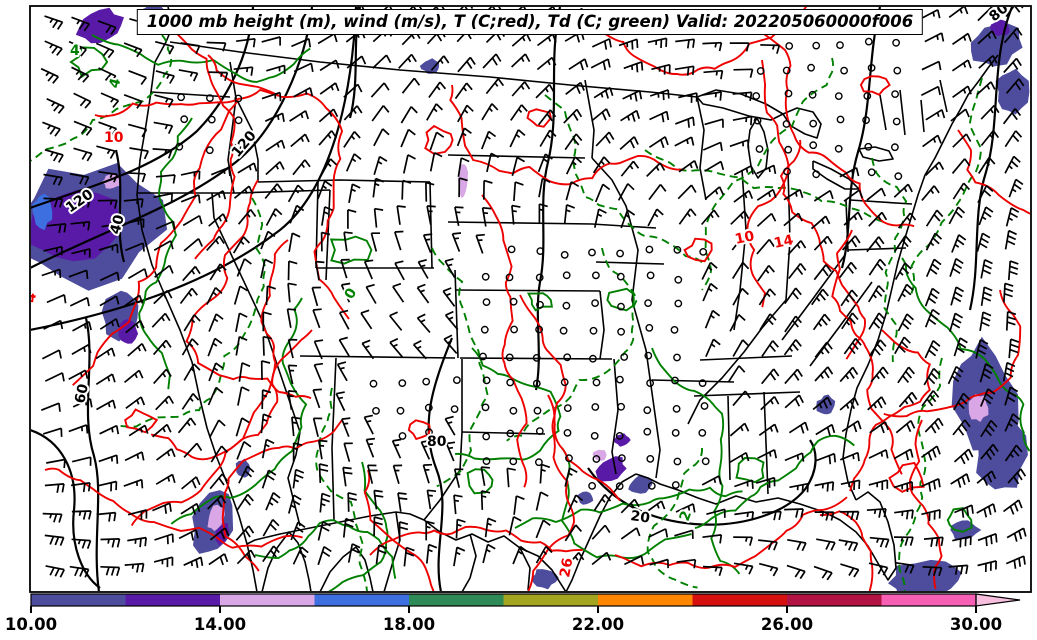  Describe the element at coordinates (220, 624) in the screenshot. I see `colorbar-tick-label: 14.00` at that location.